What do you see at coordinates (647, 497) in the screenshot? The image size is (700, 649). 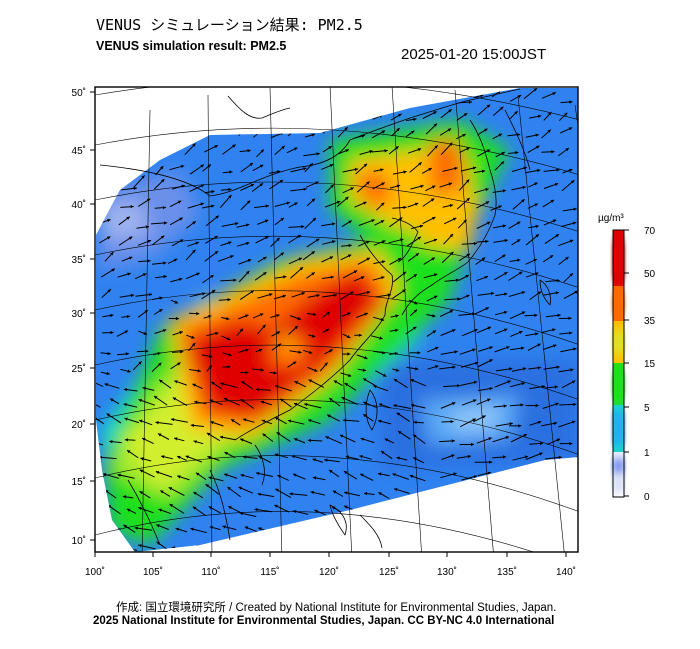 I see `colorbar-tick-label: 0` at bounding box center [647, 497].